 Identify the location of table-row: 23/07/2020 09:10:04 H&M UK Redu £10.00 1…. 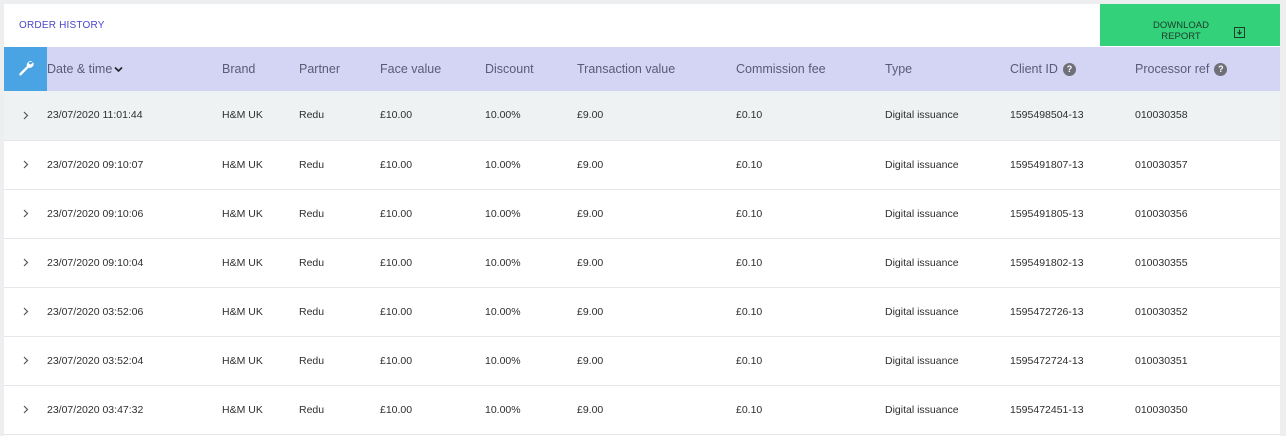
(642, 262).